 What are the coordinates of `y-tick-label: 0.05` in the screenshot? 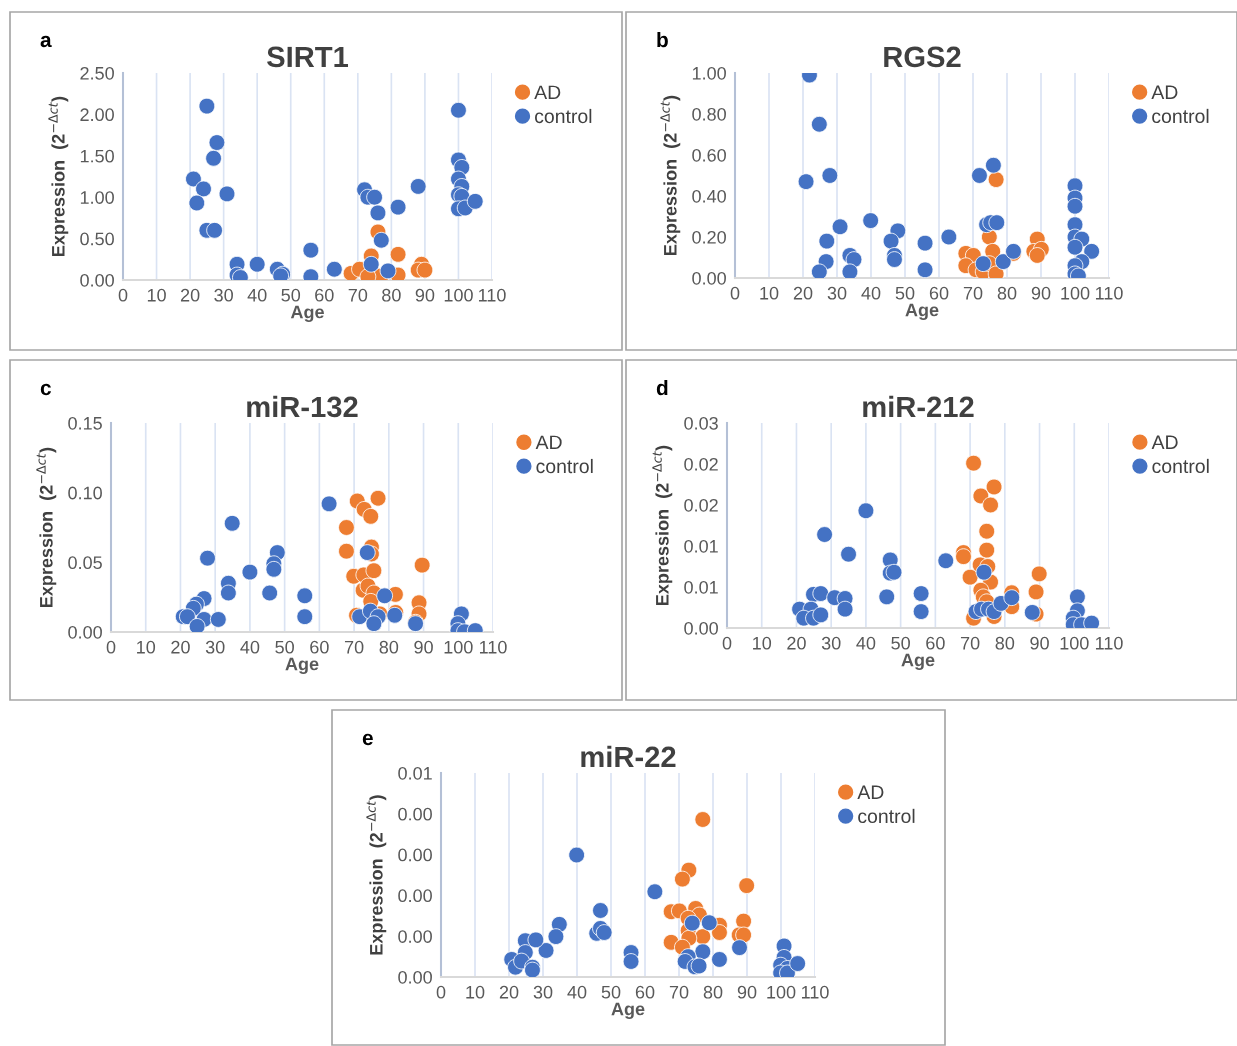 It's located at (85, 563).